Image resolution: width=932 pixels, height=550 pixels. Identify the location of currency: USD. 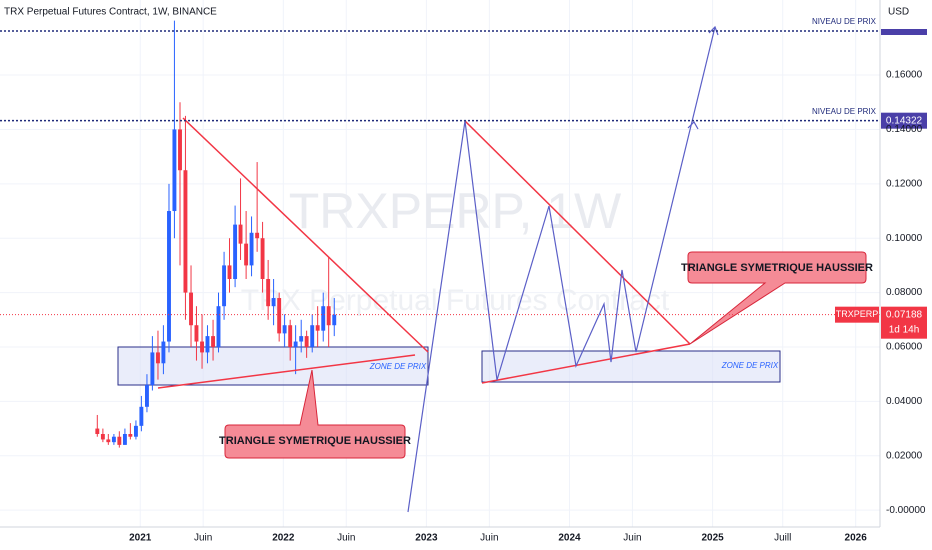
(898, 12).